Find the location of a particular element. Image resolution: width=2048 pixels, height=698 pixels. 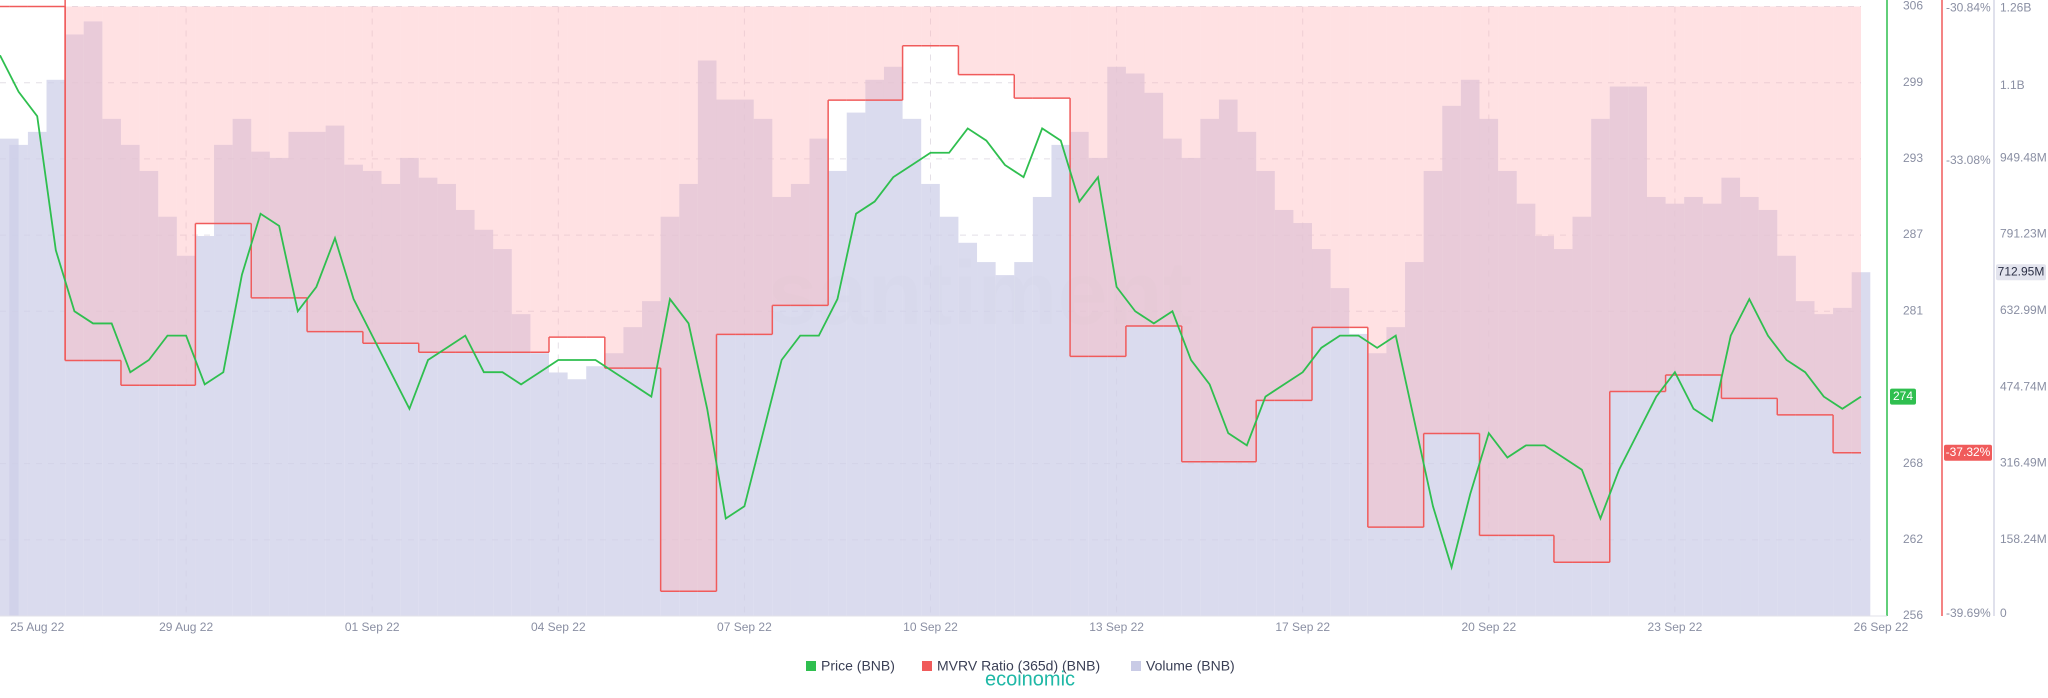

x-tick-label: 13 Sep 22 is located at coordinates (1116, 627).